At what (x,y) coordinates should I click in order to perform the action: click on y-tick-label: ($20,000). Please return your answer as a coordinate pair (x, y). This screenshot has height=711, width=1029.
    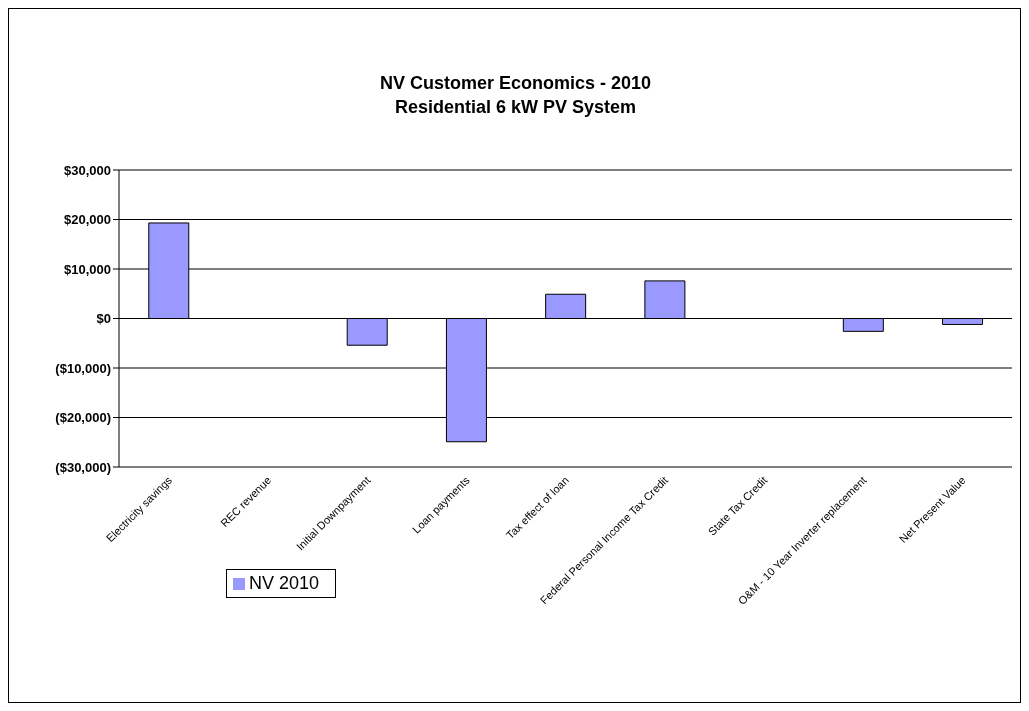
    Looking at the image, I should click on (83, 418).